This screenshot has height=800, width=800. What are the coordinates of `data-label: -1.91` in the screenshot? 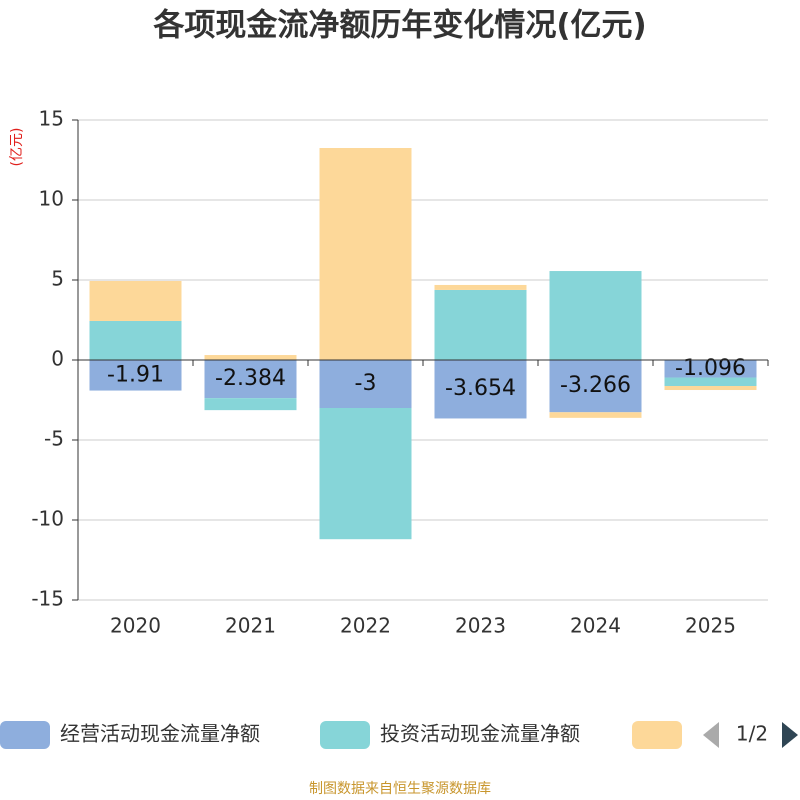 It's located at (135, 374).